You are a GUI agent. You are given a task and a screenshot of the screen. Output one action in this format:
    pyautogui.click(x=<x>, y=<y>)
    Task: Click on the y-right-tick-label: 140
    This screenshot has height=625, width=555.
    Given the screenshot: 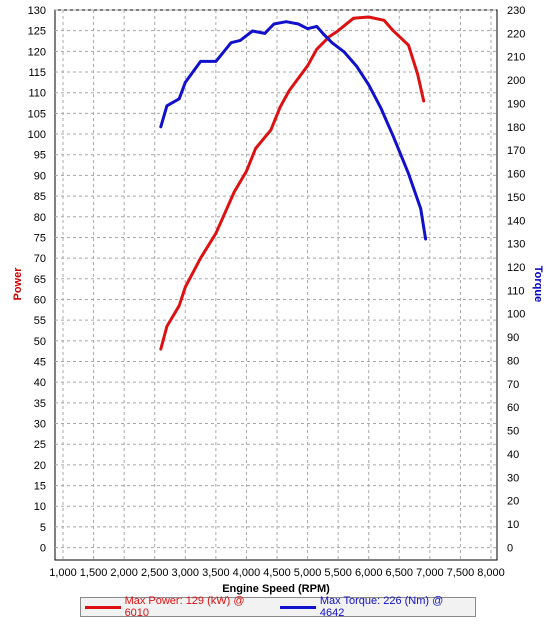 What is the action you would take?
    pyautogui.click(x=516, y=221)
    